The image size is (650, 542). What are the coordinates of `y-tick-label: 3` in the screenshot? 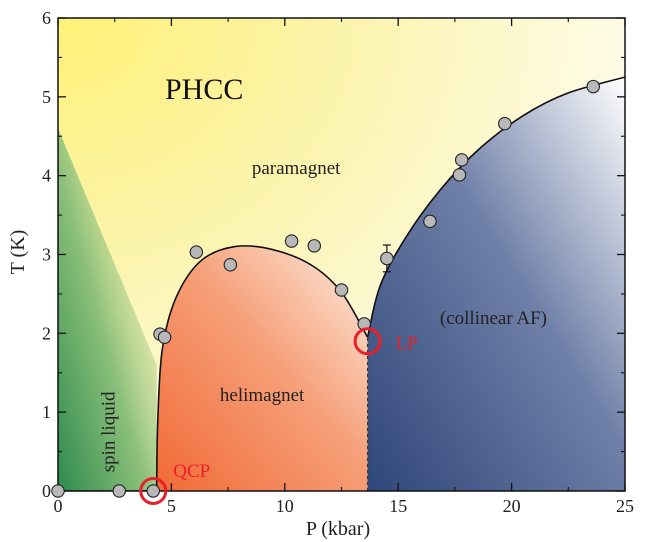 It's located at (46, 255).